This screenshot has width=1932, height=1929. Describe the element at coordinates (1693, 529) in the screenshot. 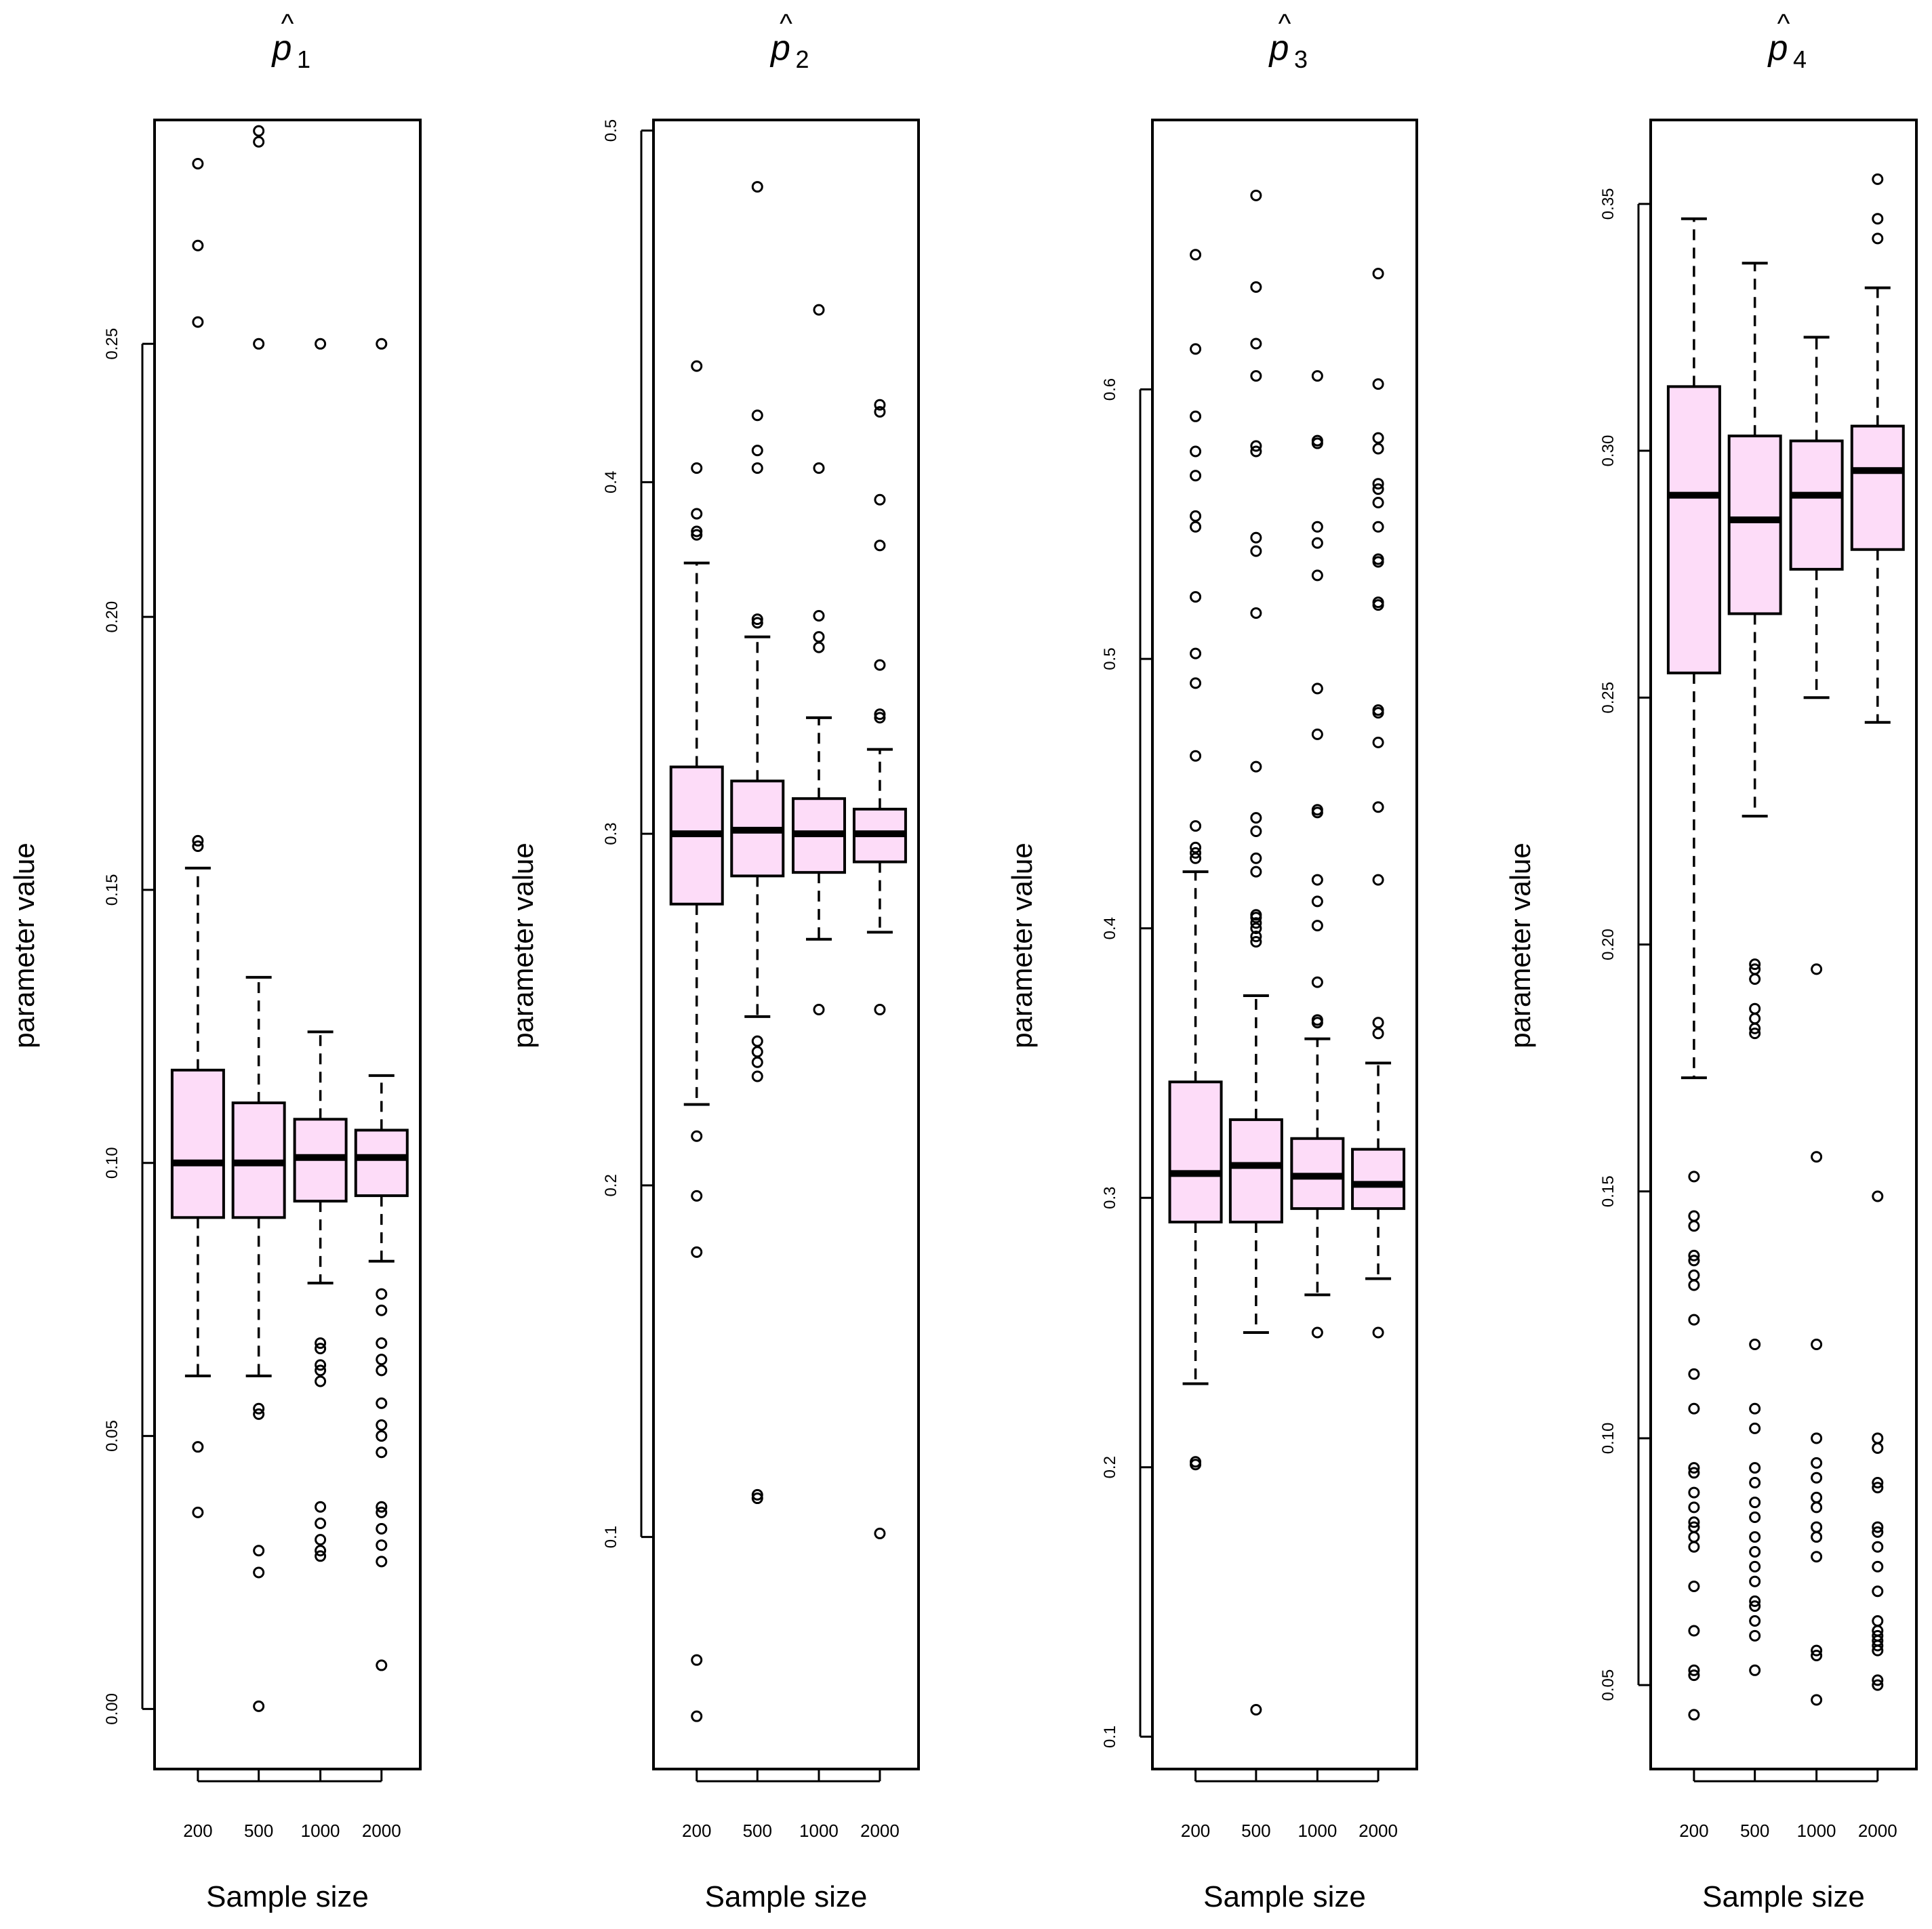

I see `box` at that location.